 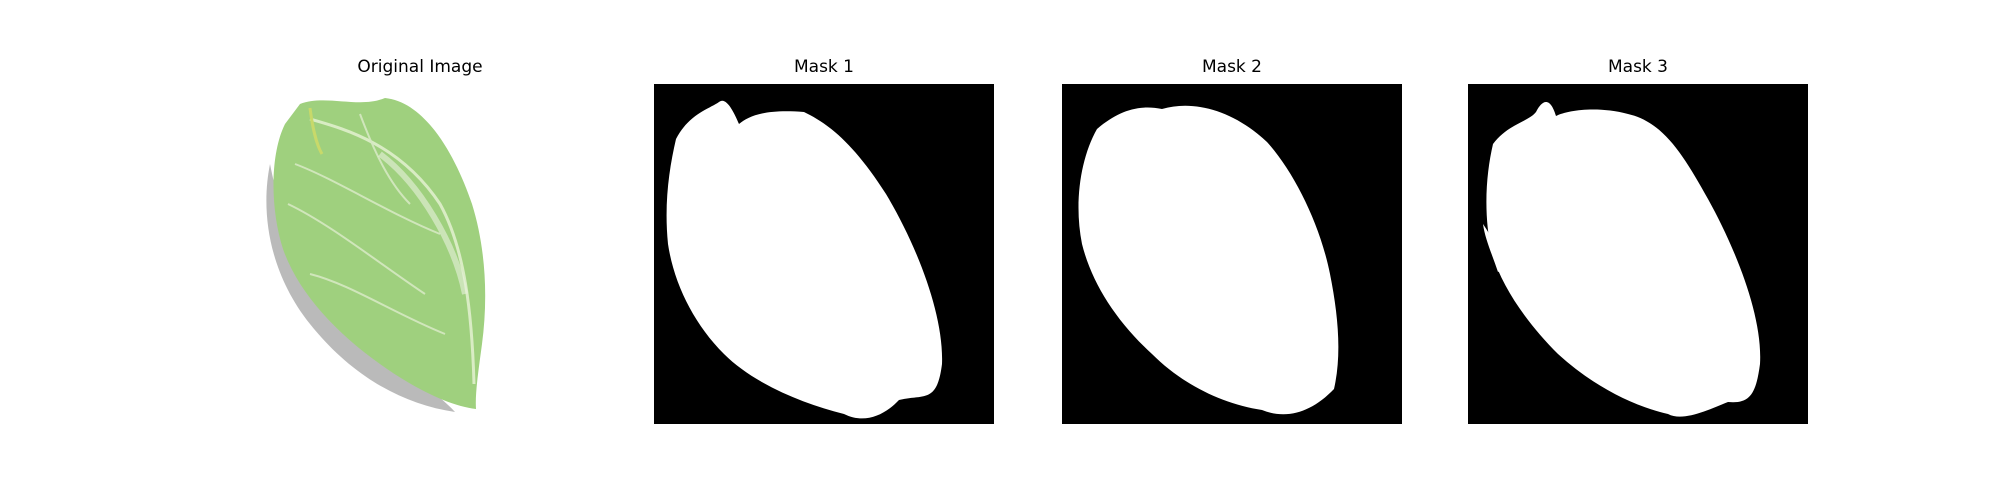 I want to click on panel-title: Original Image, so click(x=420, y=67).